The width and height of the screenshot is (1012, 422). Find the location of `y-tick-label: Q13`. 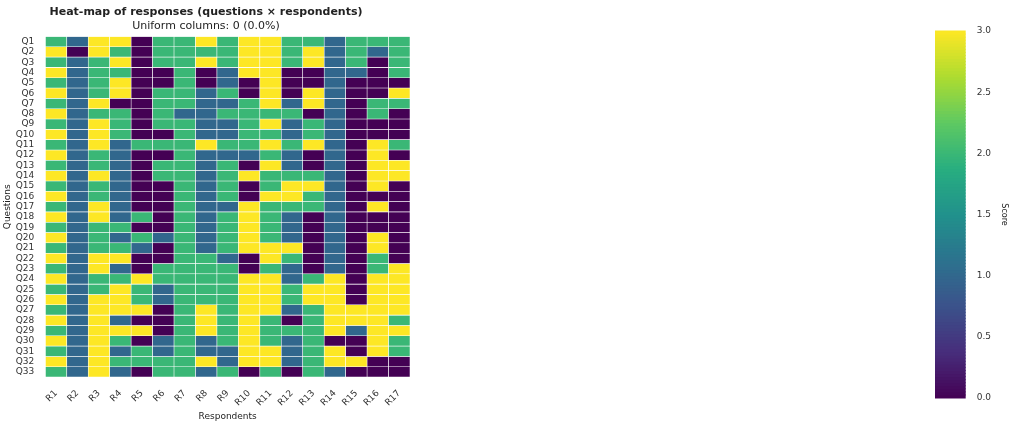

y-tick-label: Q13 is located at coordinates (25, 164).